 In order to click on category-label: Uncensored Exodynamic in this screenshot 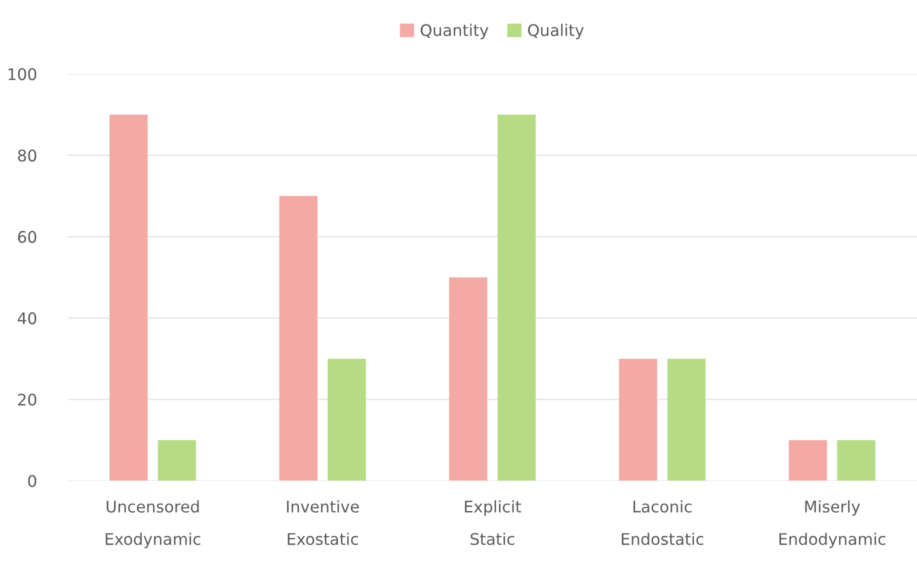, I will do `click(153, 524)`.